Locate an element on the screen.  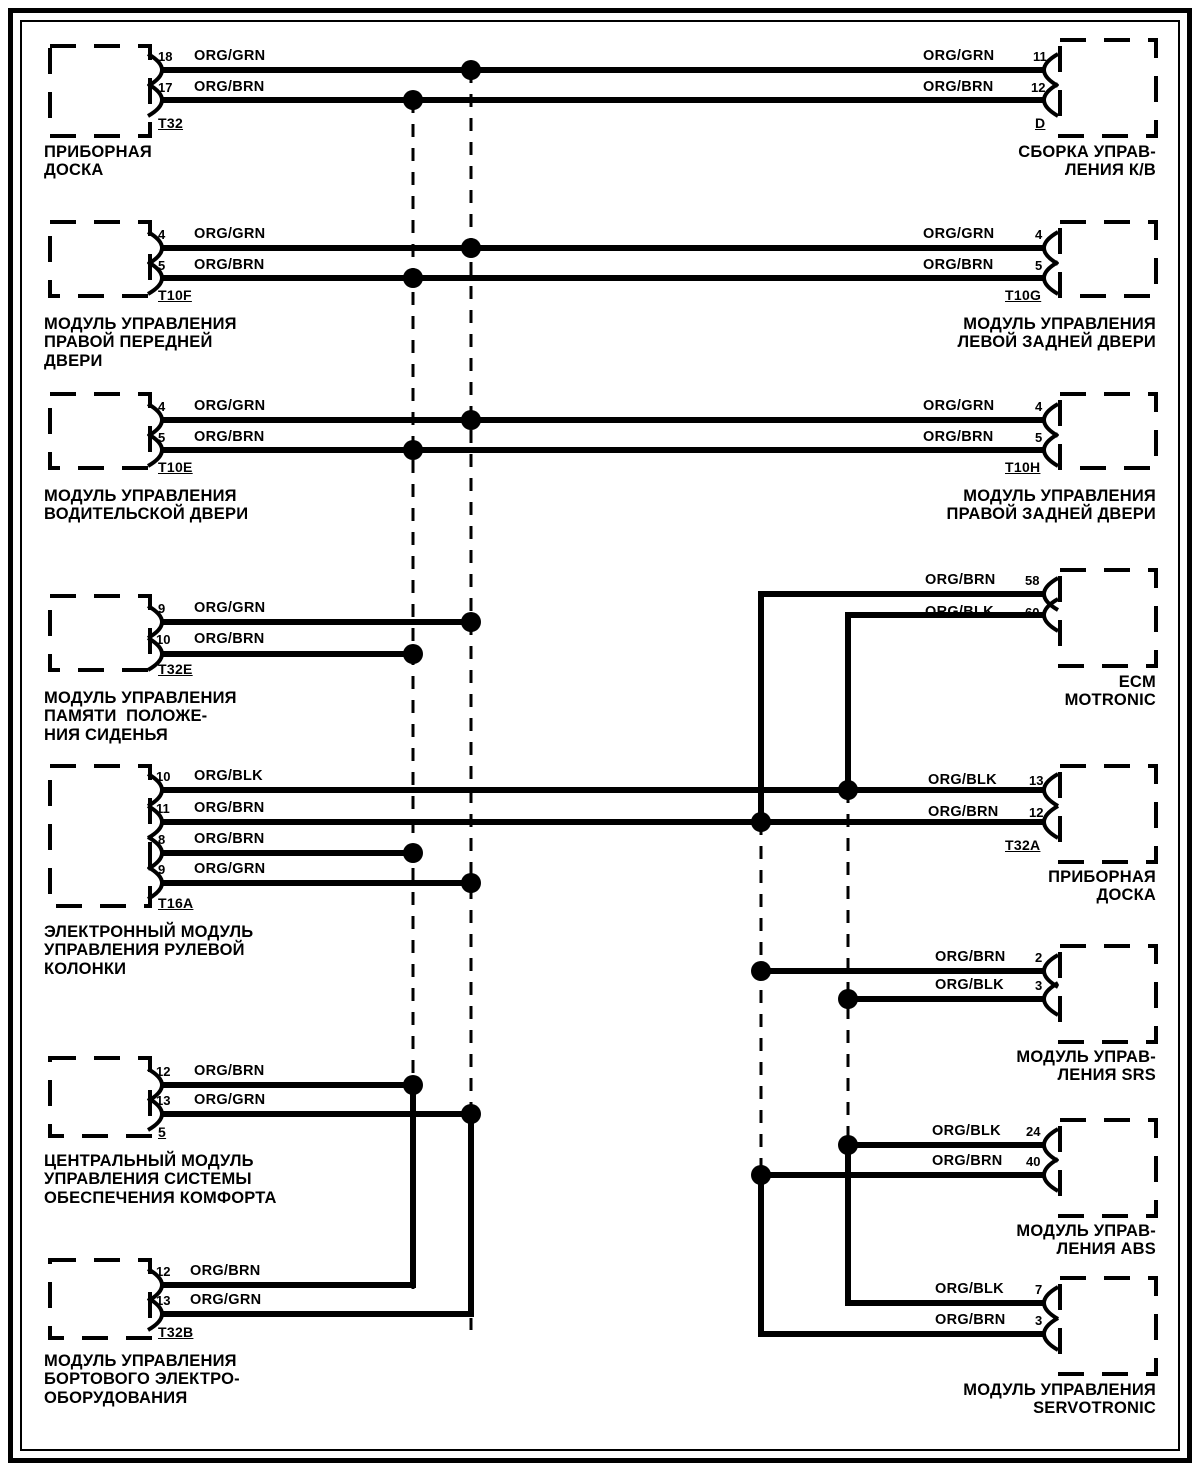
connector-label: T32 is located at coordinates (171, 123).